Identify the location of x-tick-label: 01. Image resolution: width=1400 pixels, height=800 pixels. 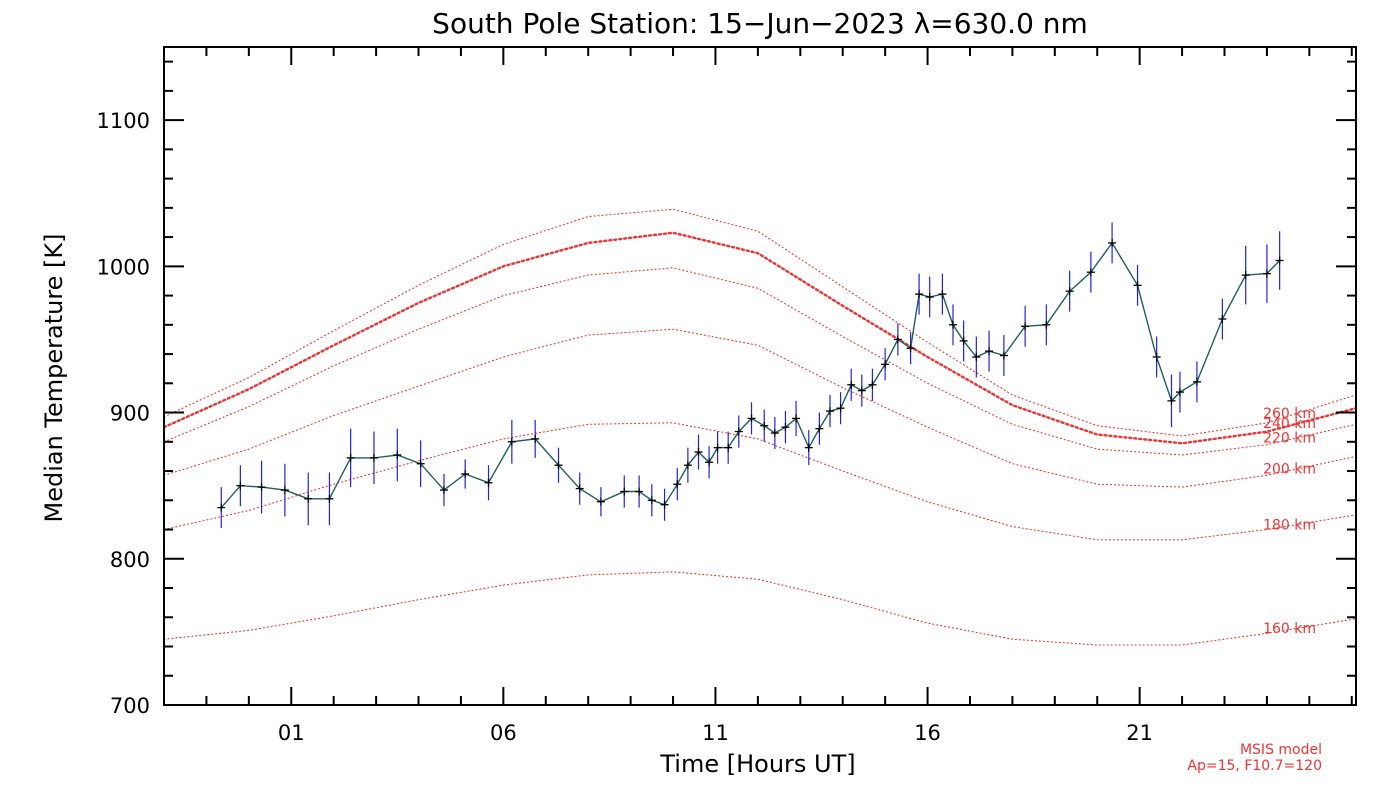
(291, 733).